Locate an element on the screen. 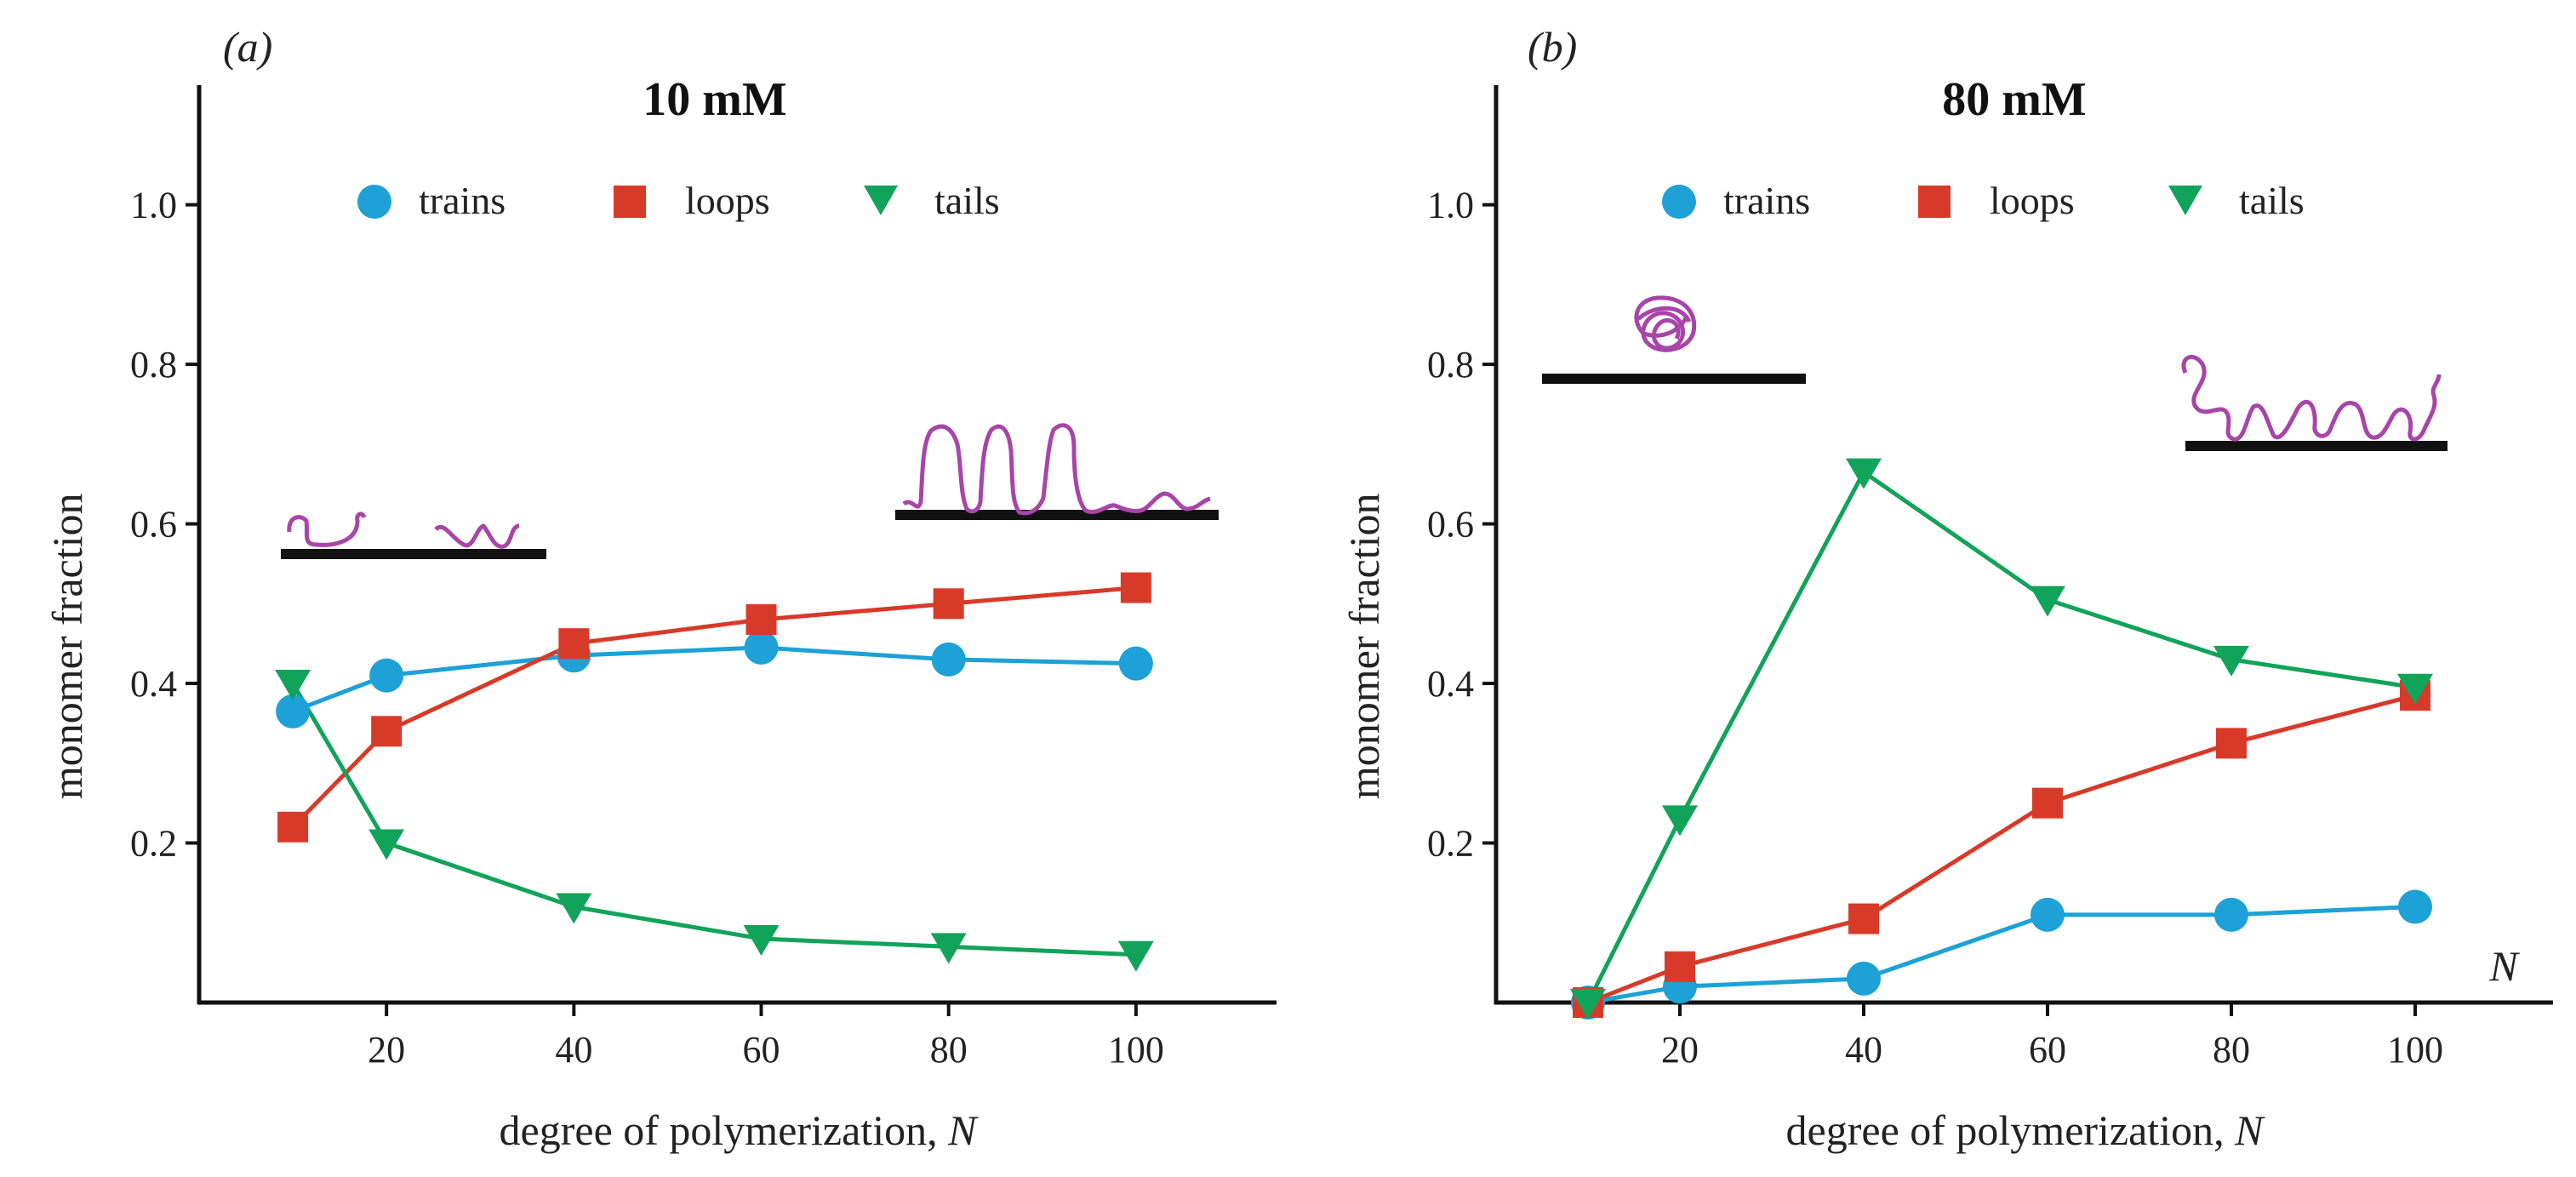 The image size is (2576, 1177). panel-b-corner-label: N is located at coordinates (2504, 966).